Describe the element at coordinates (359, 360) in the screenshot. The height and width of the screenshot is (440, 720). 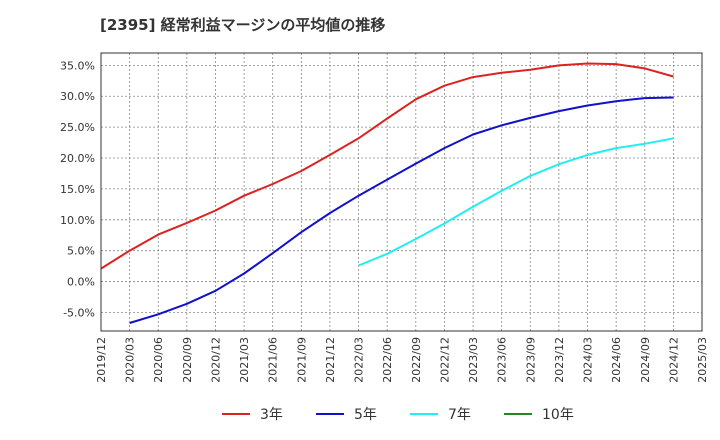
I see `x-tick-label: 2022/03` at that location.